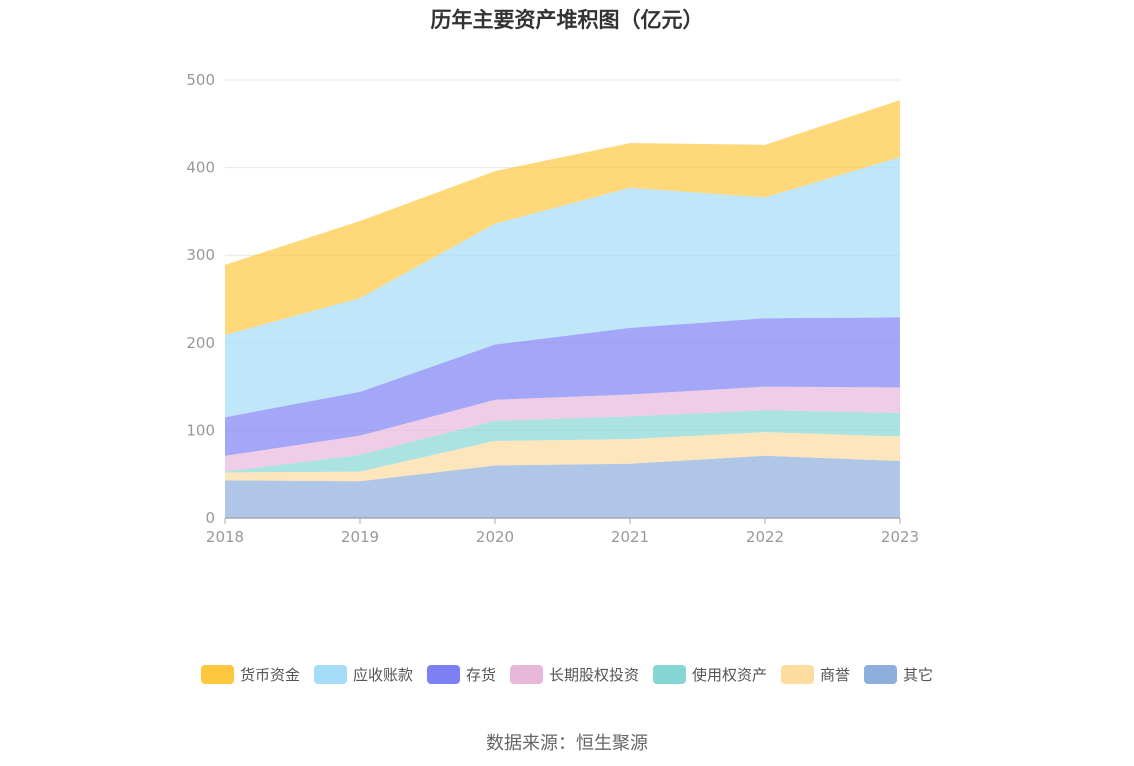 The height and width of the screenshot is (766, 1134). What do you see at coordinates (210, 518) in the screenshot?
I see `y-tick-label: 0` at bounding box center [210, 518].